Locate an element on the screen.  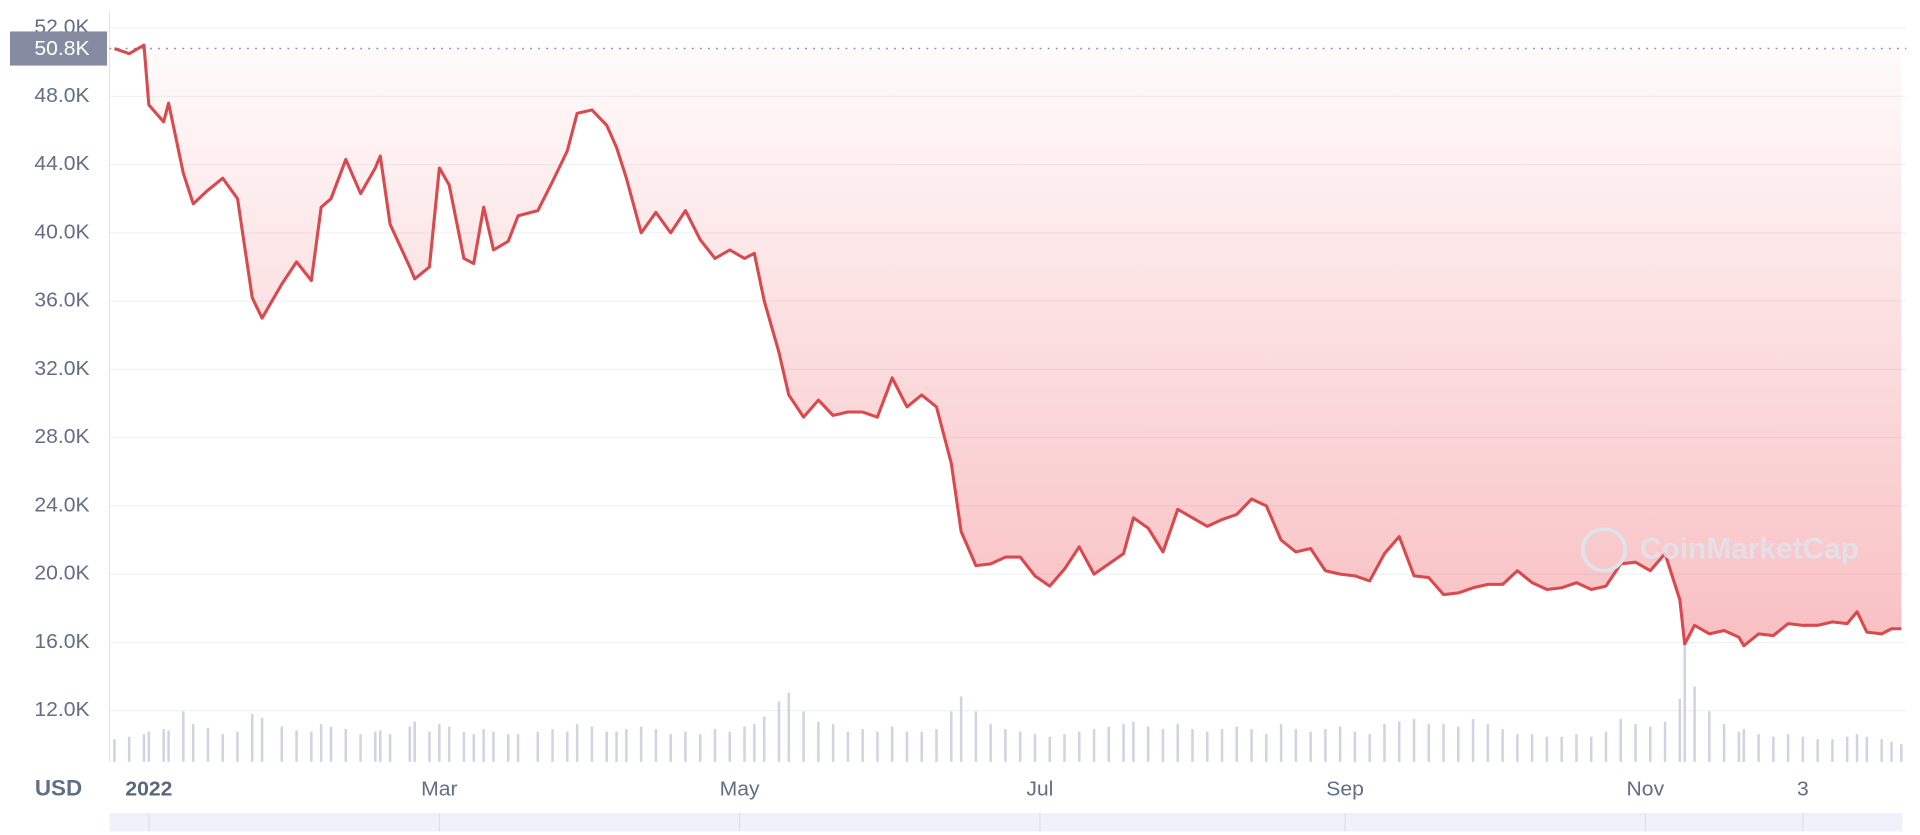
x-tick-label: Jul is located at coordinates (1039, 789).